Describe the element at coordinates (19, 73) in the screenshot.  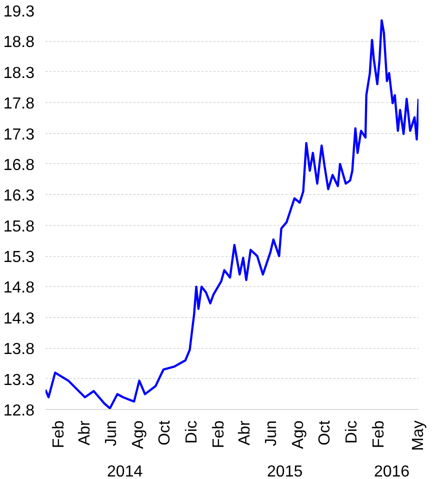
I see `y-tick-label: 18.3` at that location.